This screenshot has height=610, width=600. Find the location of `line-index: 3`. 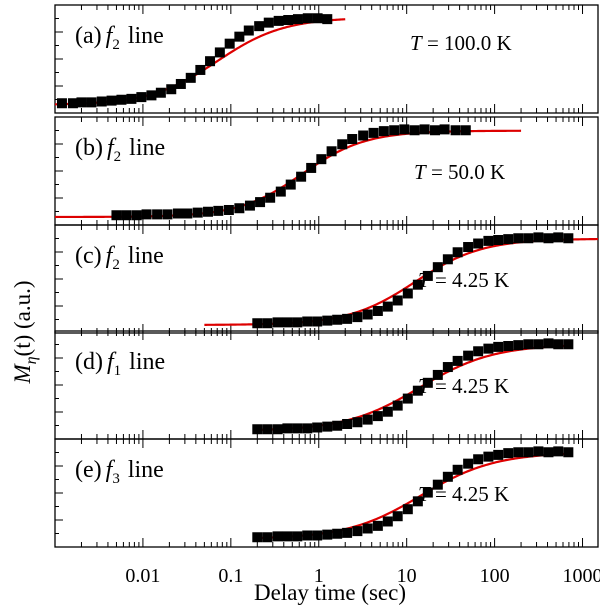

line-index: 3 is located at coordinates (116, 479).